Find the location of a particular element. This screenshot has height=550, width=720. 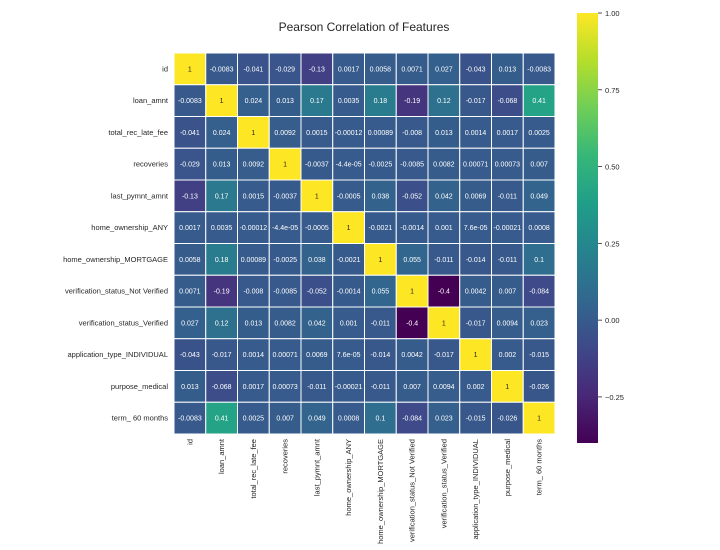

cell-annotation: 0.0015 is located at coordinates (317, 133).